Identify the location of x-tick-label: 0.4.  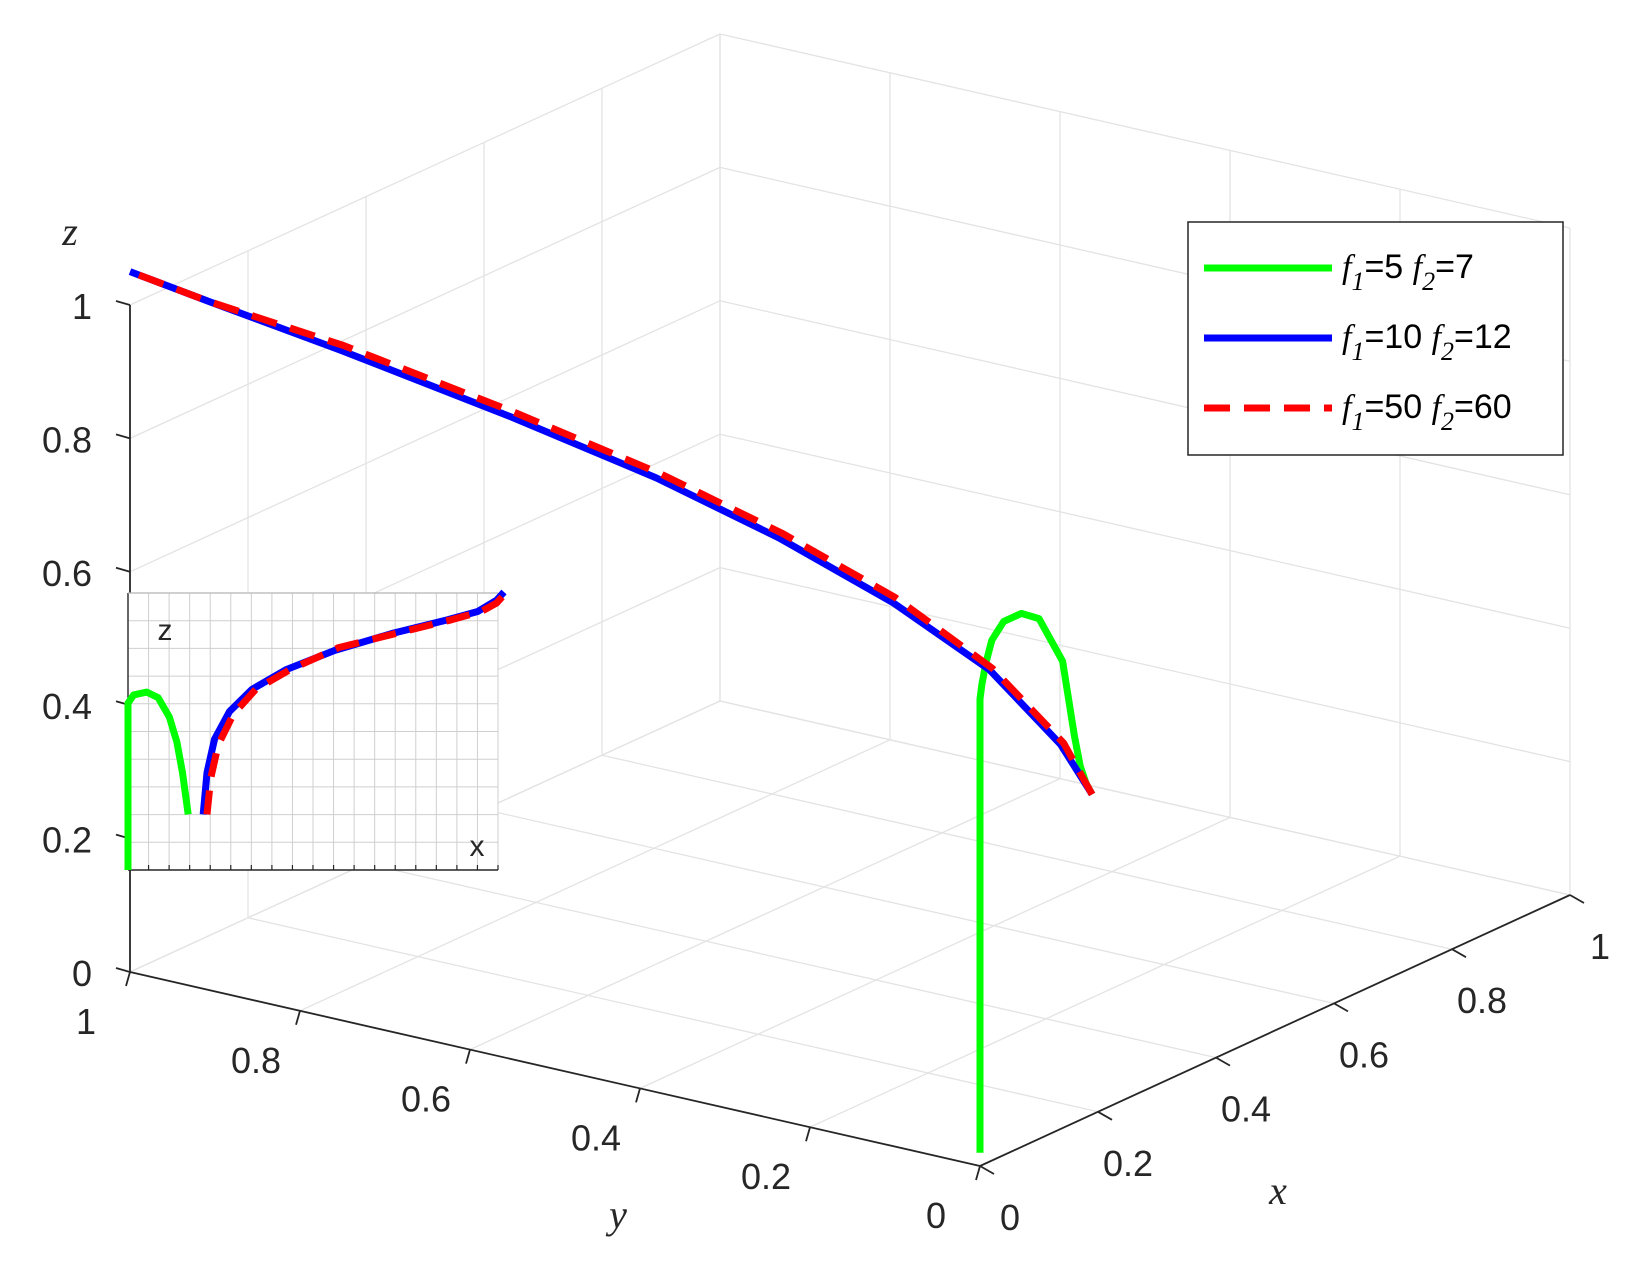
(1246, 1109).